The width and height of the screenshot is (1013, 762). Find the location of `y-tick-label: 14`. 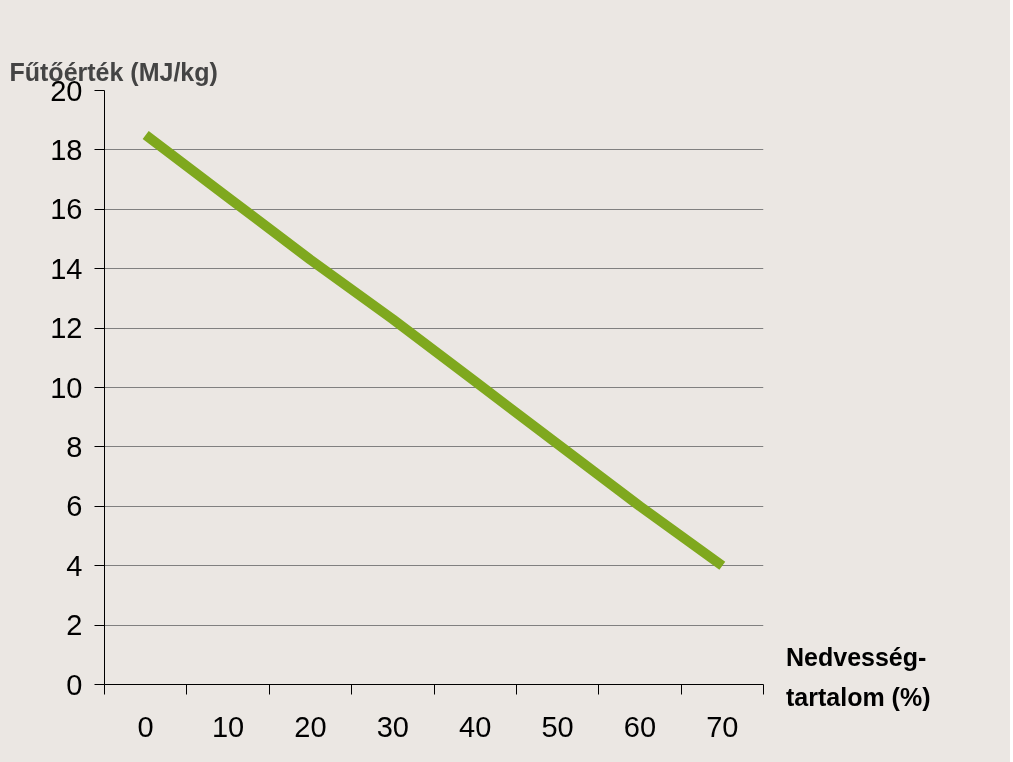

y-tick-label: 14 is located at coordinates (66, 268).